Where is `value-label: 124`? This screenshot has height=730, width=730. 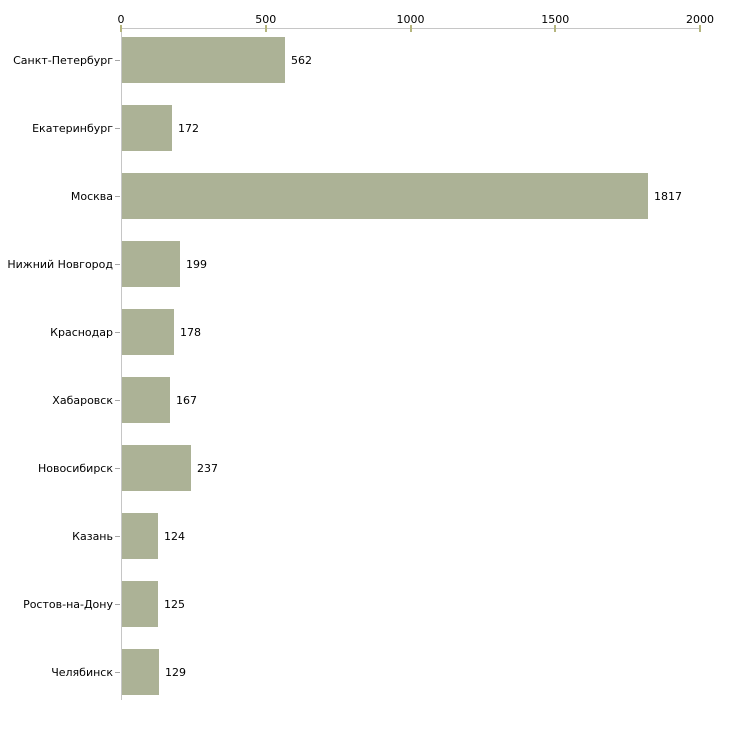
value-label: 124 is located at coordinates (174, 536).